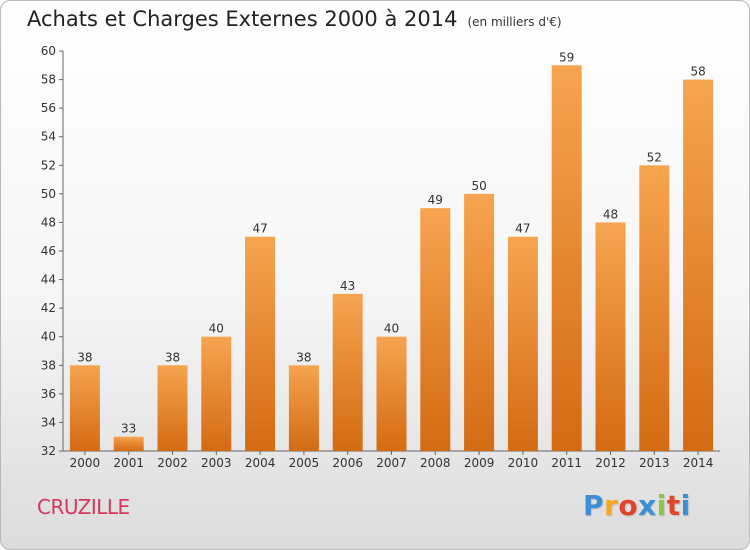  I want to click on bar-value-label: 33, so click(128, 429).